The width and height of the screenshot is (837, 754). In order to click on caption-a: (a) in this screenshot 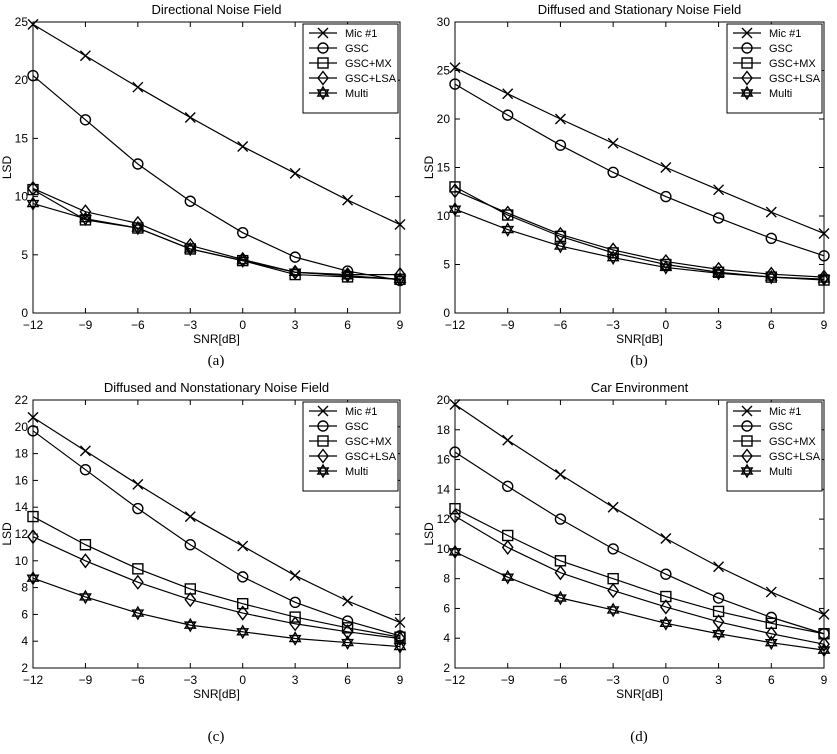, I will do `click(216, 361)`.